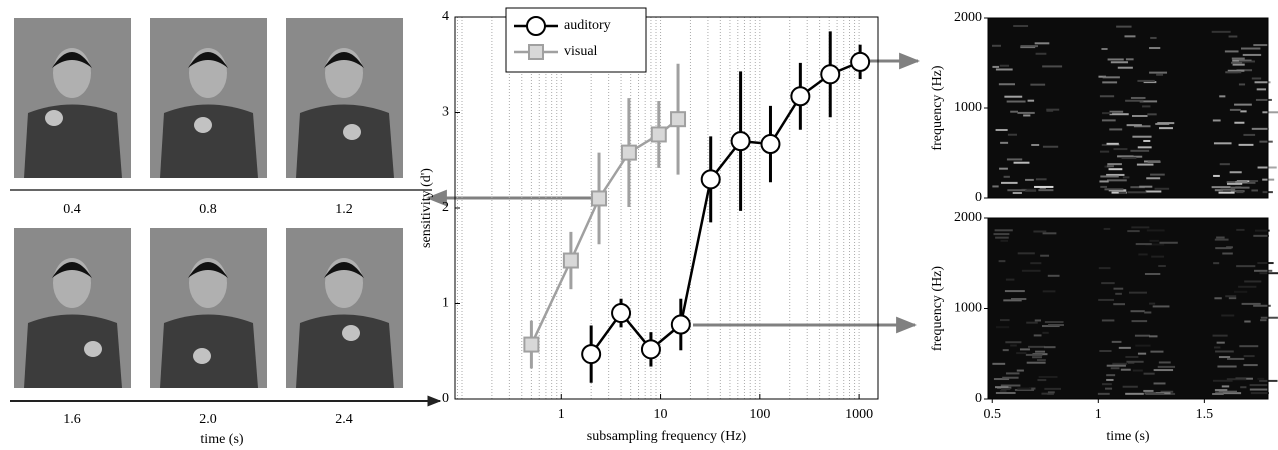 This screenshot has height=450, width=1278. What do you see at coordinates (1127, 436) in the screenshot?
I see `x-axis-label: time (s)` at bounding box center [1127, 436].